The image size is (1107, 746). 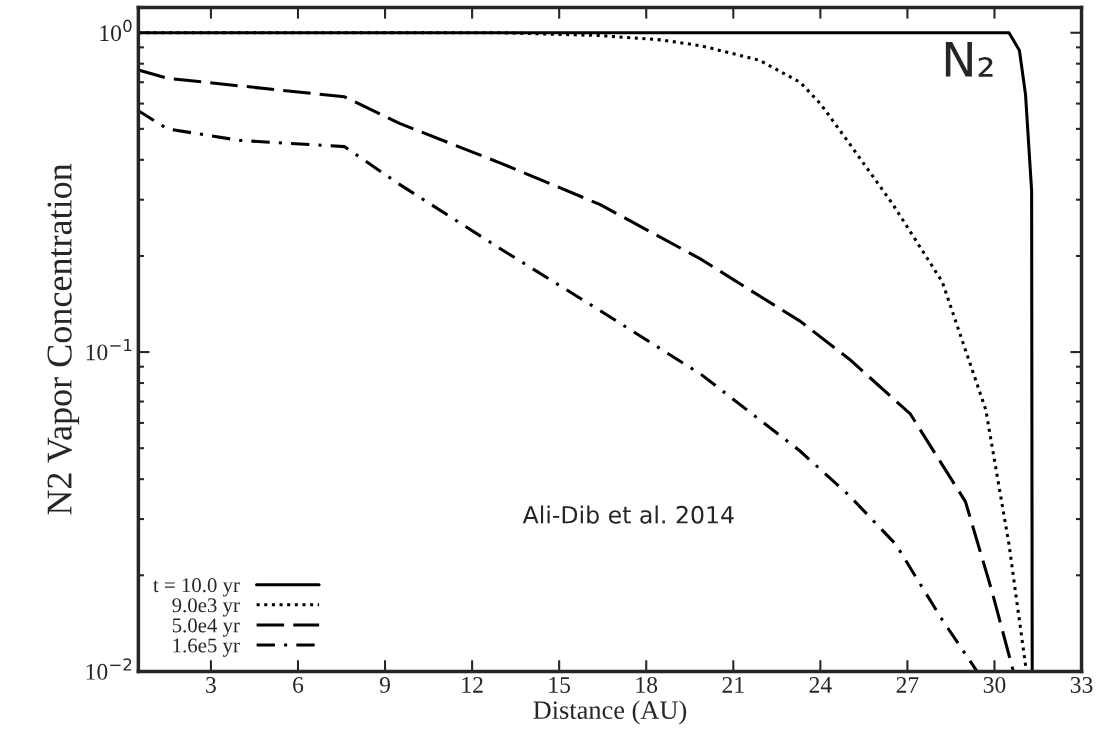 I want to click on x-tick-label: 24, so click(x=820, y=685).